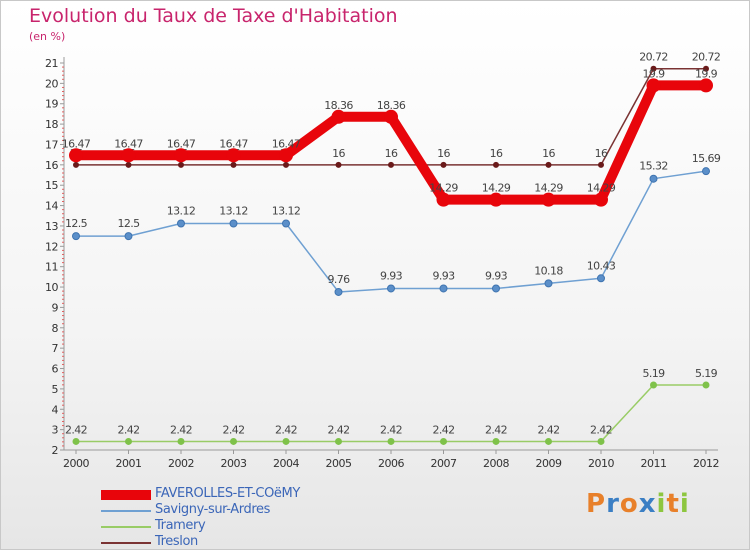 Image resolution: width=750 pixels, height=550 pixels. Describe the element at coordinates (55, 328) in the screenshot. I see `y-tick-label: 8` at that location.